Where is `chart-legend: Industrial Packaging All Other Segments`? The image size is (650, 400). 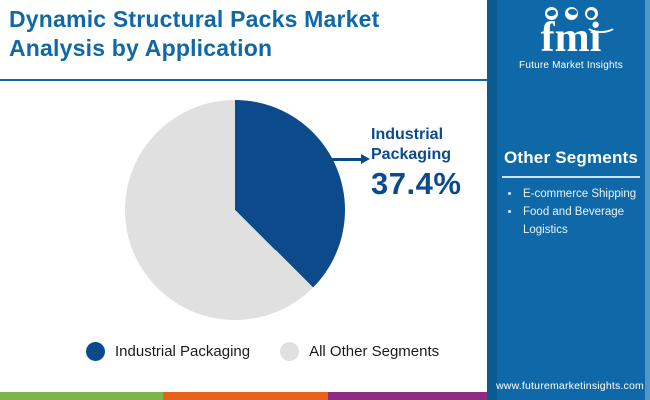
chart-legend: Industrial Packaging All Other Segments is located at coordinates (262, 351).